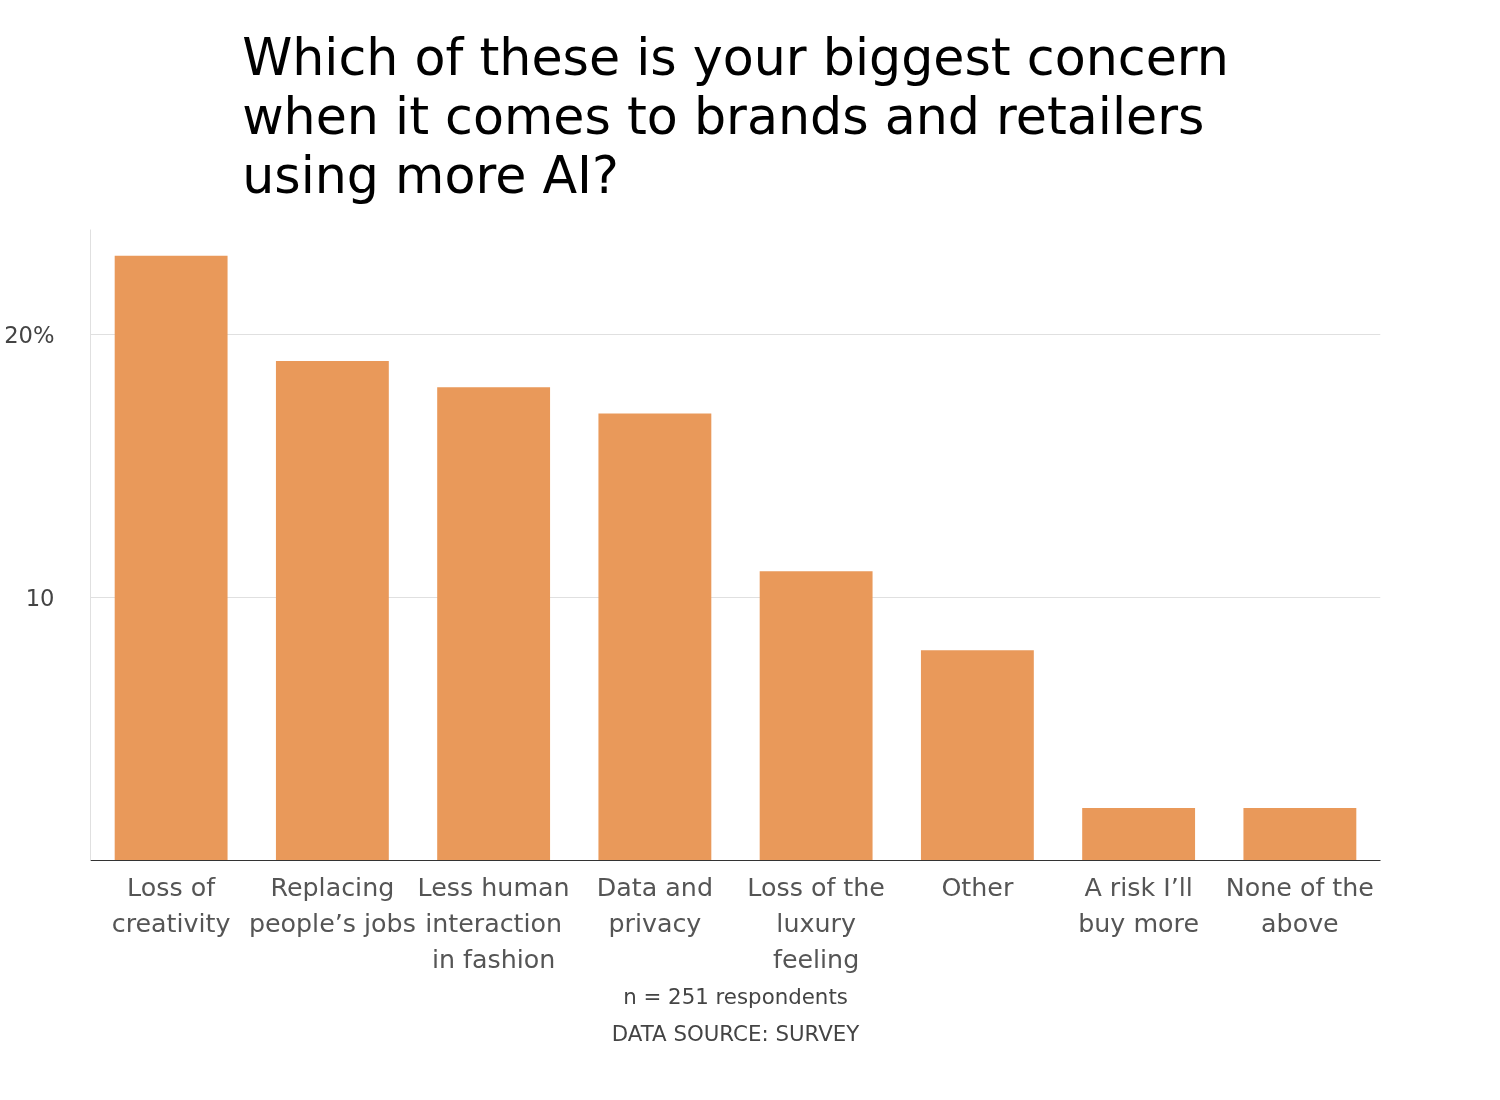  Describe the element at coordinates (332, 904) in the screenshot. I see `x-tick-label: Replacing people’s jobs` at that location.